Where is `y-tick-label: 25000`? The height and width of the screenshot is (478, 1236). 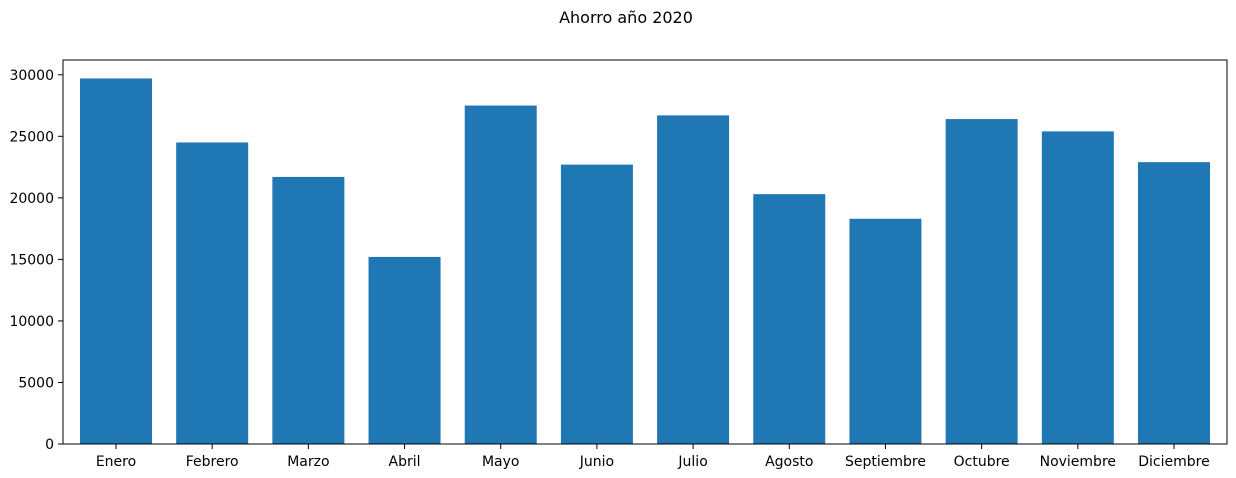 y-tick-label: 25000 is located at coordinates (31, 137).